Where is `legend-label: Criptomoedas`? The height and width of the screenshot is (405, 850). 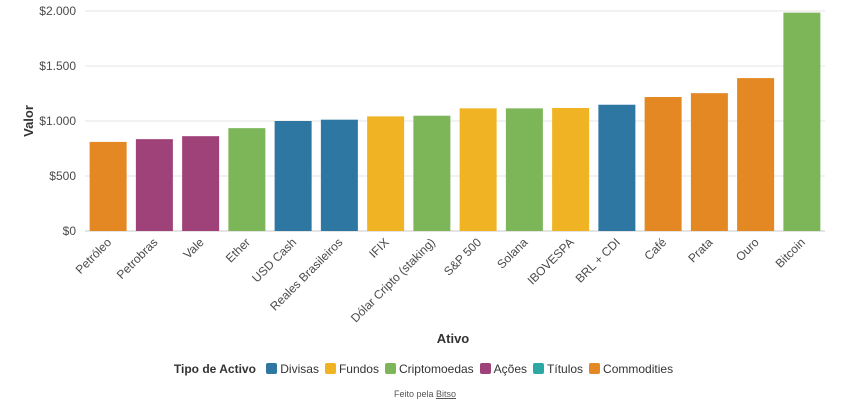 legend-label: Criptomoedas is located at coordinates (436, 369).